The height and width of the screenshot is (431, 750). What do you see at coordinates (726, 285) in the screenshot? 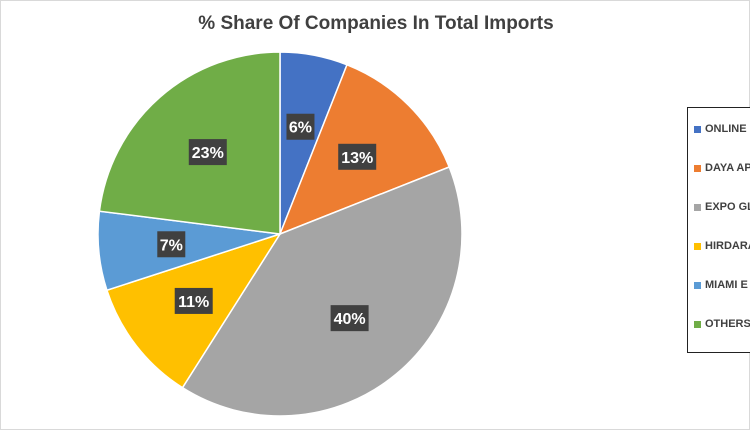
I see `legend-label: MIAMI E` at bounding box center [726, 285].